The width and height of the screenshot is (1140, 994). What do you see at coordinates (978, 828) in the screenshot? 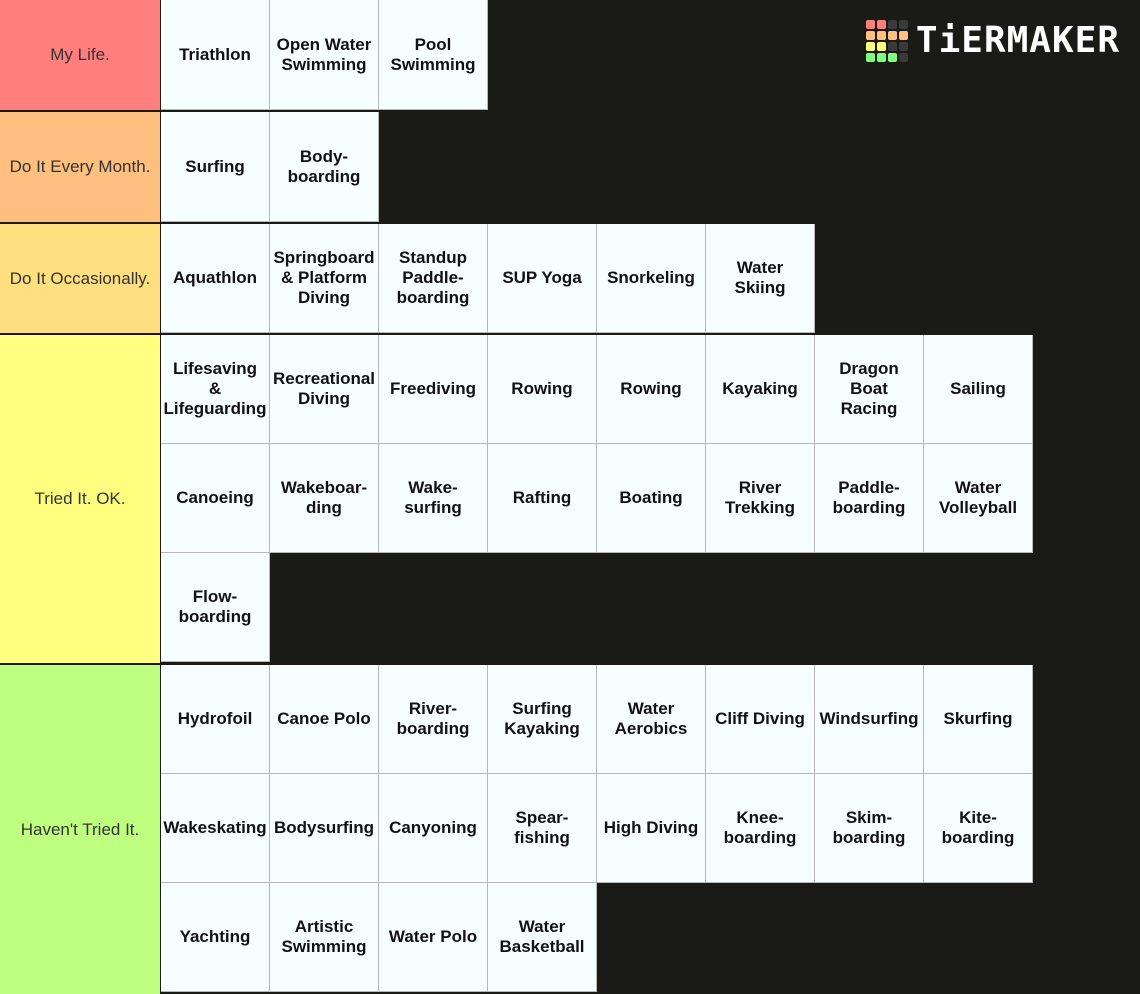
I see `tier-item: Kite- boarding` at bounding box center [978, 828].